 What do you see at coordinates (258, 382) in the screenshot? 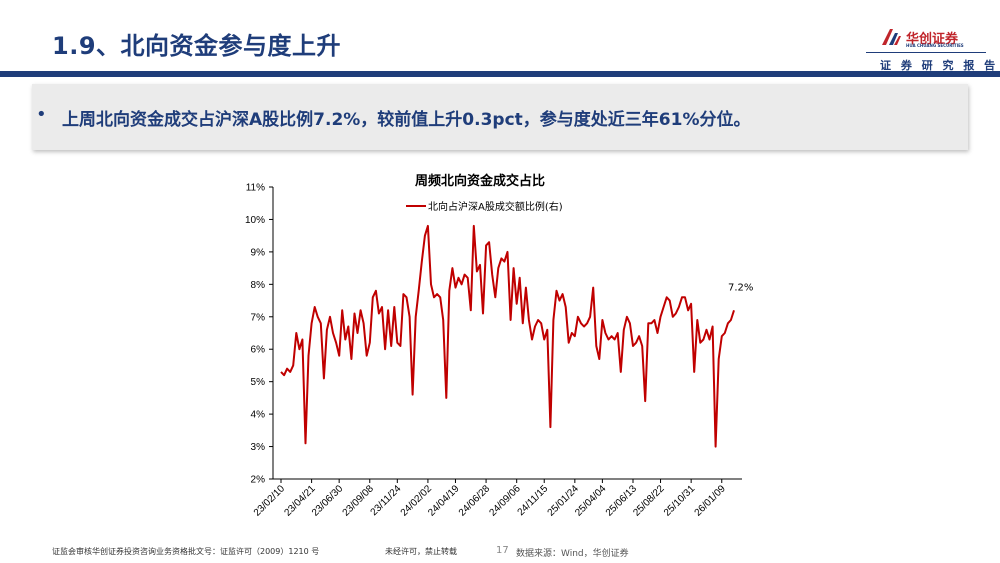
I see `y-tick-label: 5%` at bounding box center [258, 382].